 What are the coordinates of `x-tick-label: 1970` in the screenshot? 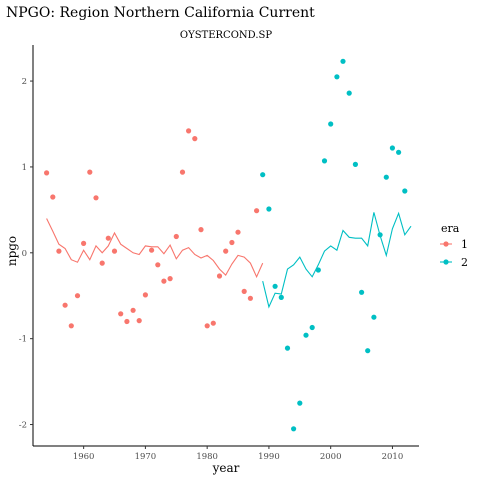 It's located at (146, 457).